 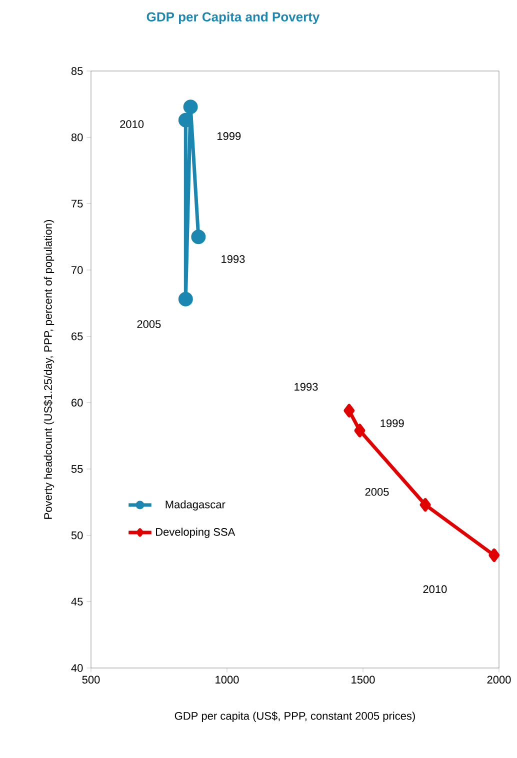 I want to click on x-tick-label: 1000, so click(x=227, y=680).